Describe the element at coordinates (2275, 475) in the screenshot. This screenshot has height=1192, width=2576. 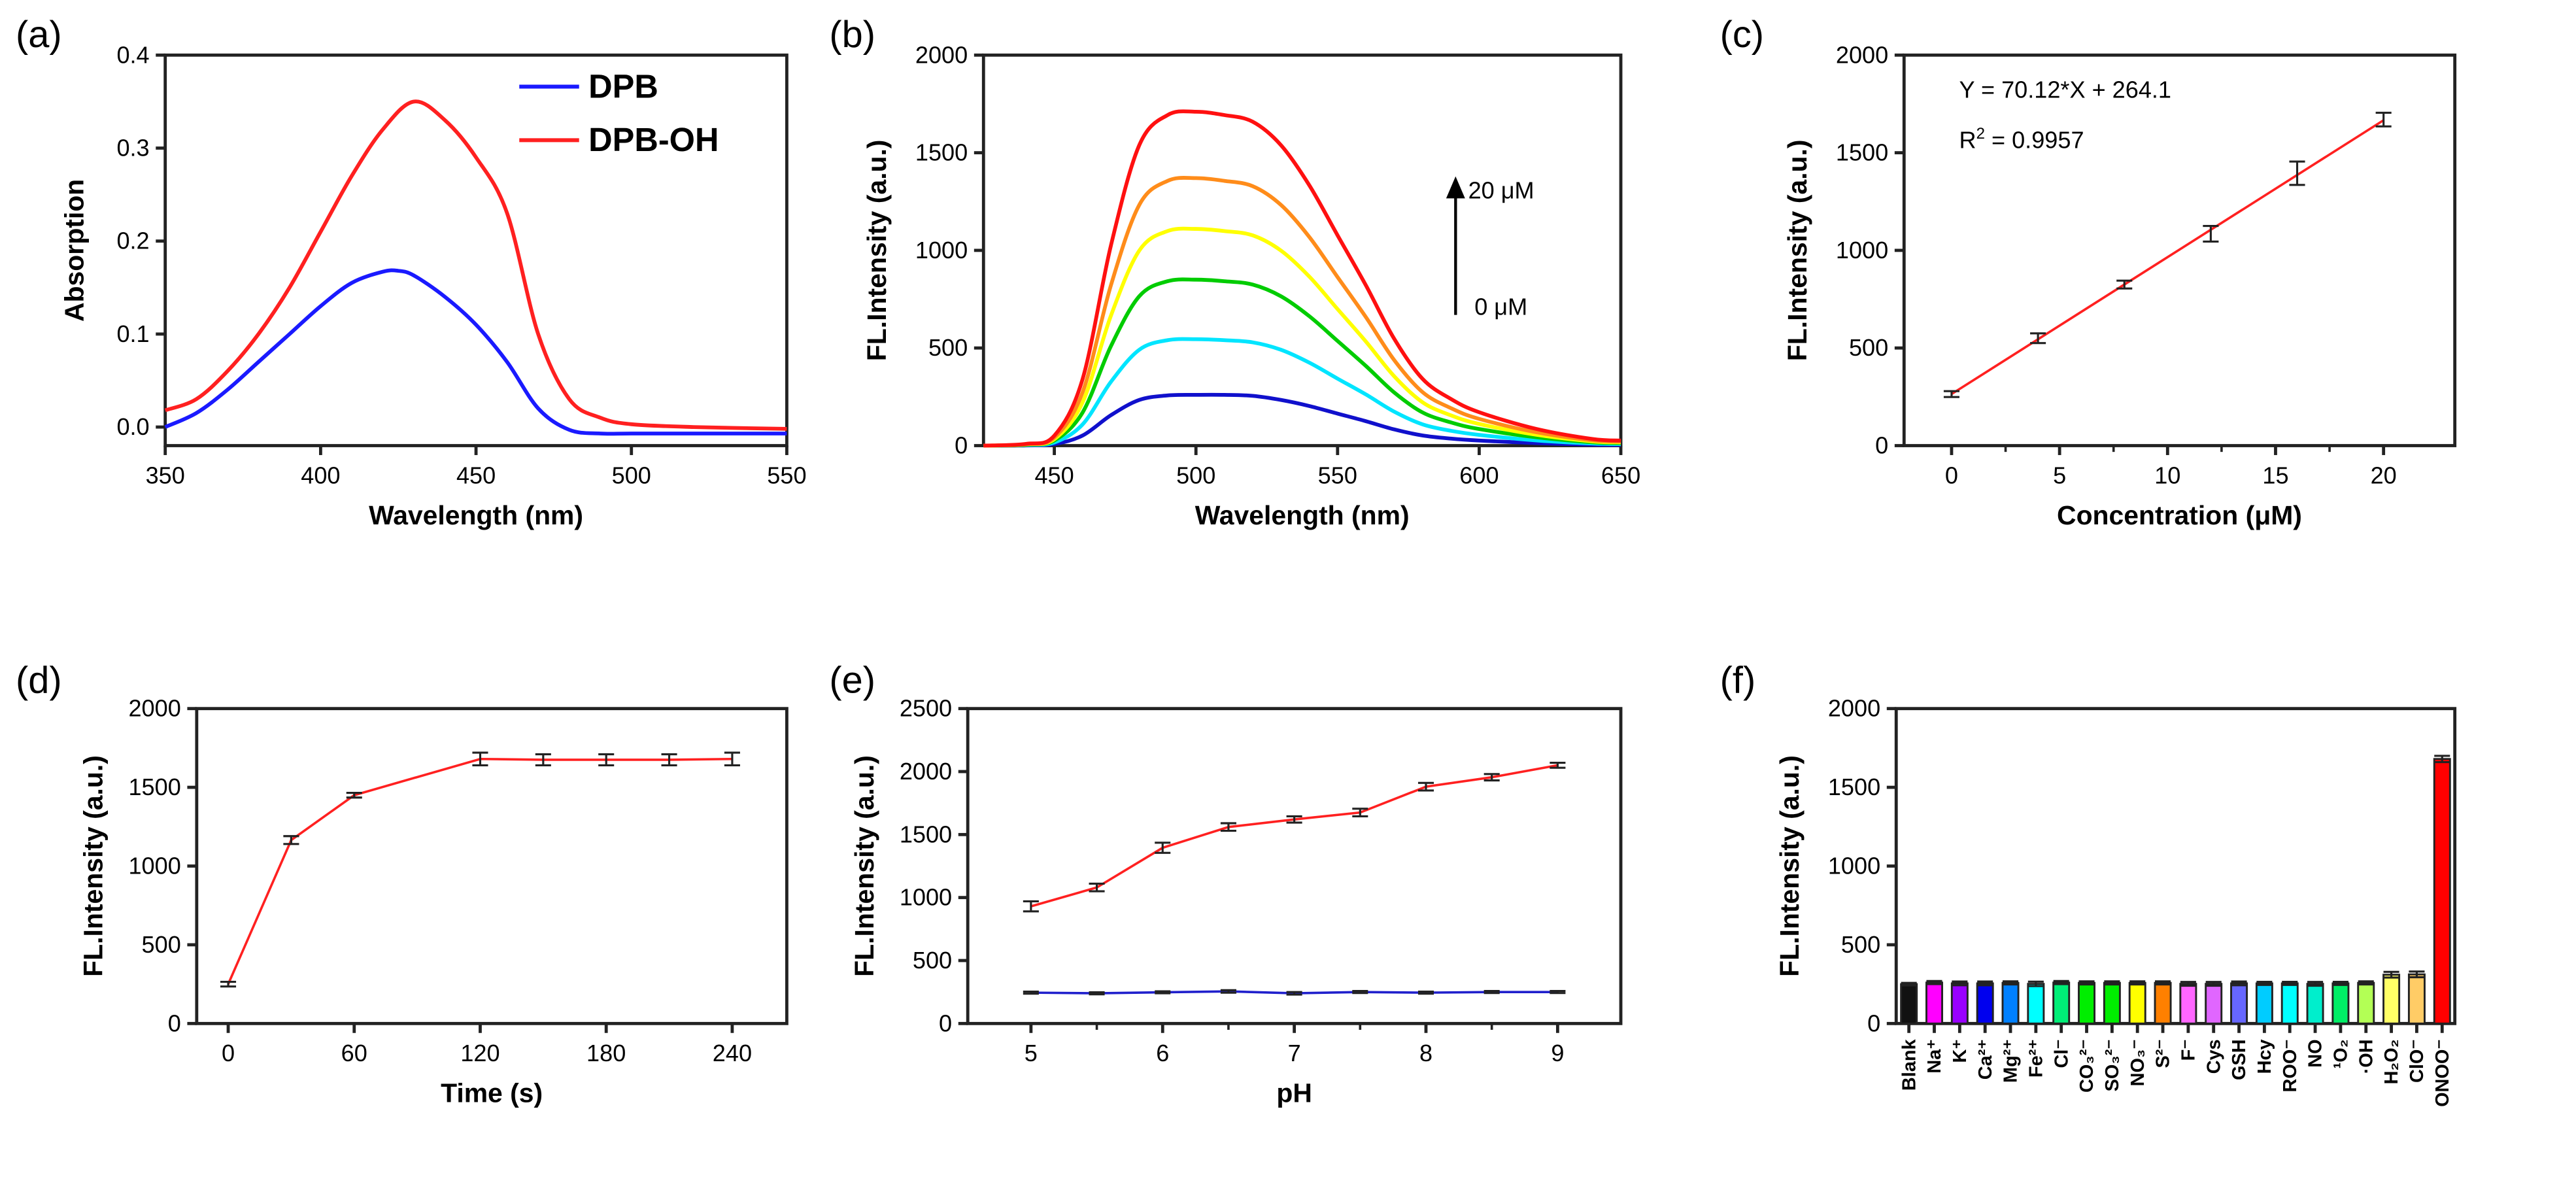
I see `x-tick-label: 15` at that location.